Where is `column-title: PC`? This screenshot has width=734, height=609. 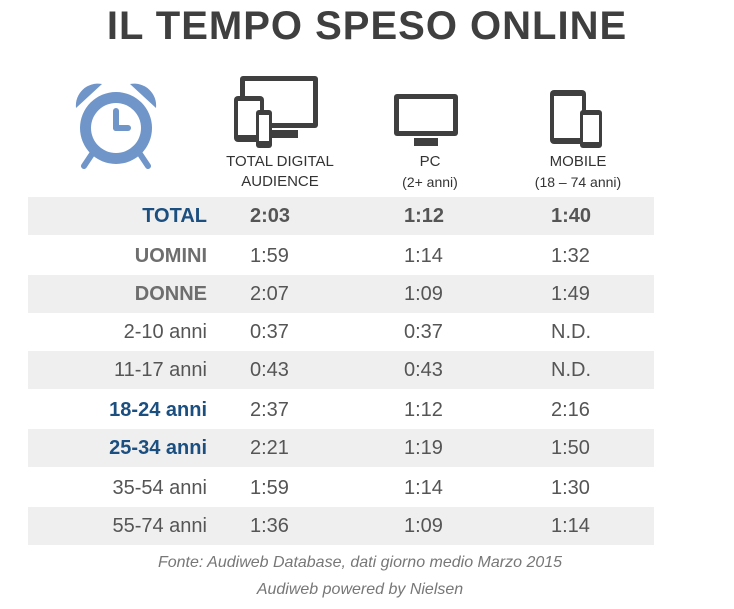
column-title: PC is located at coordinates (430, 161).